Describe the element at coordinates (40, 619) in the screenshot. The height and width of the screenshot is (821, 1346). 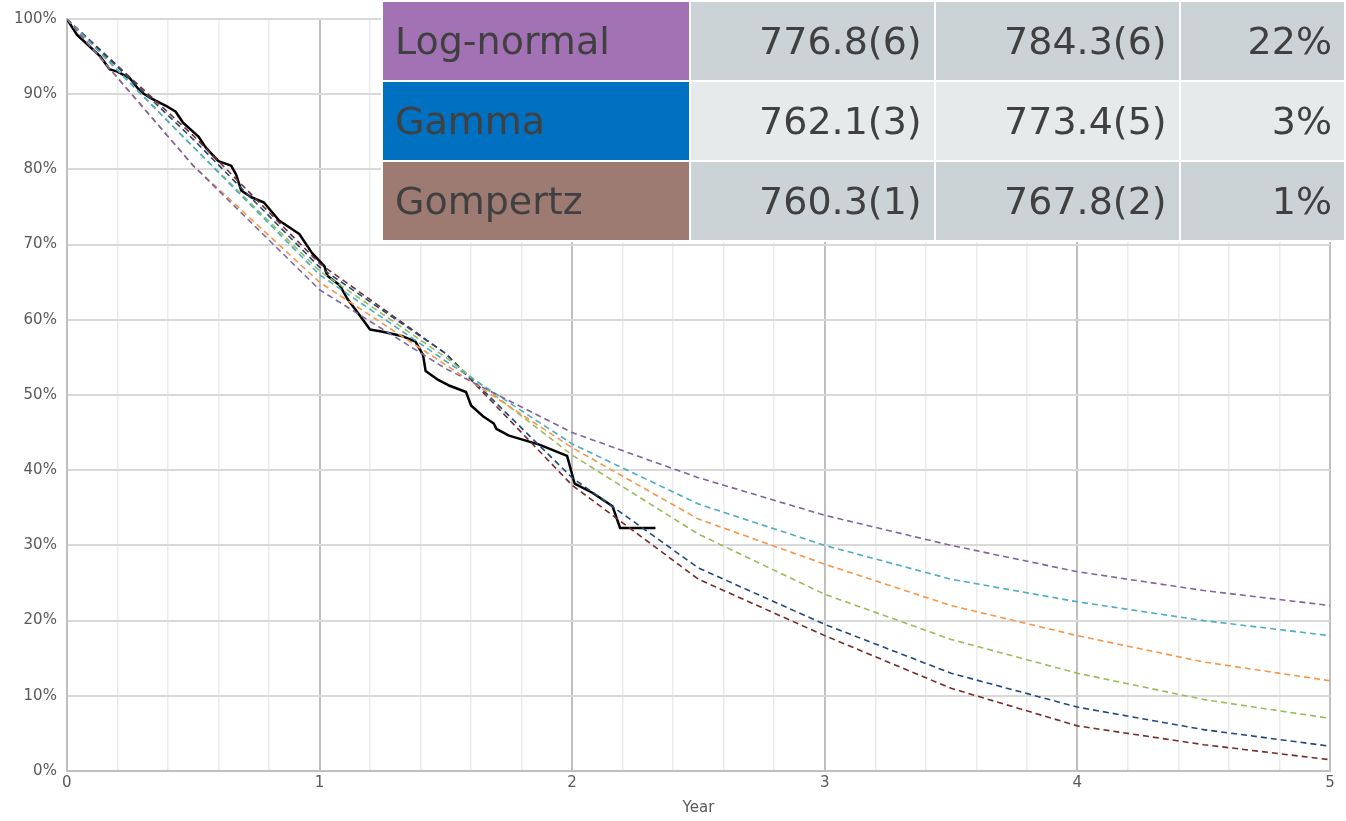
I see `y-tick-label: 20%` at that location.